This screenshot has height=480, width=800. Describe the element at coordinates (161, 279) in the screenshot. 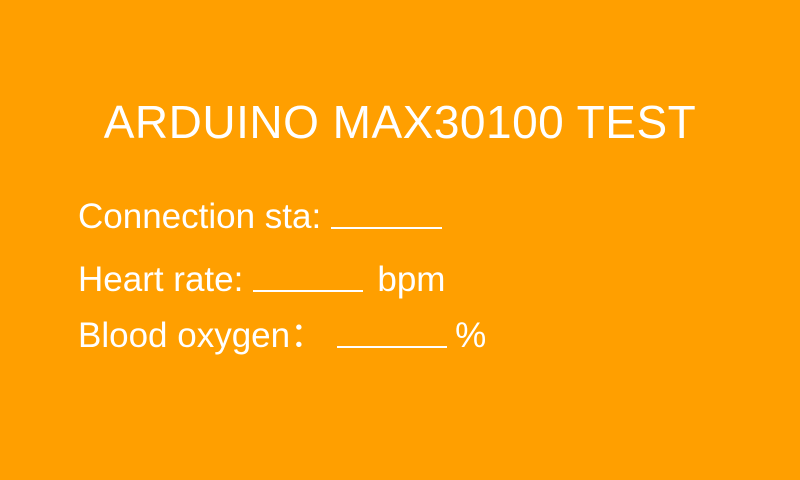

I see `heart-rate-label: Heart rate:` at that location.